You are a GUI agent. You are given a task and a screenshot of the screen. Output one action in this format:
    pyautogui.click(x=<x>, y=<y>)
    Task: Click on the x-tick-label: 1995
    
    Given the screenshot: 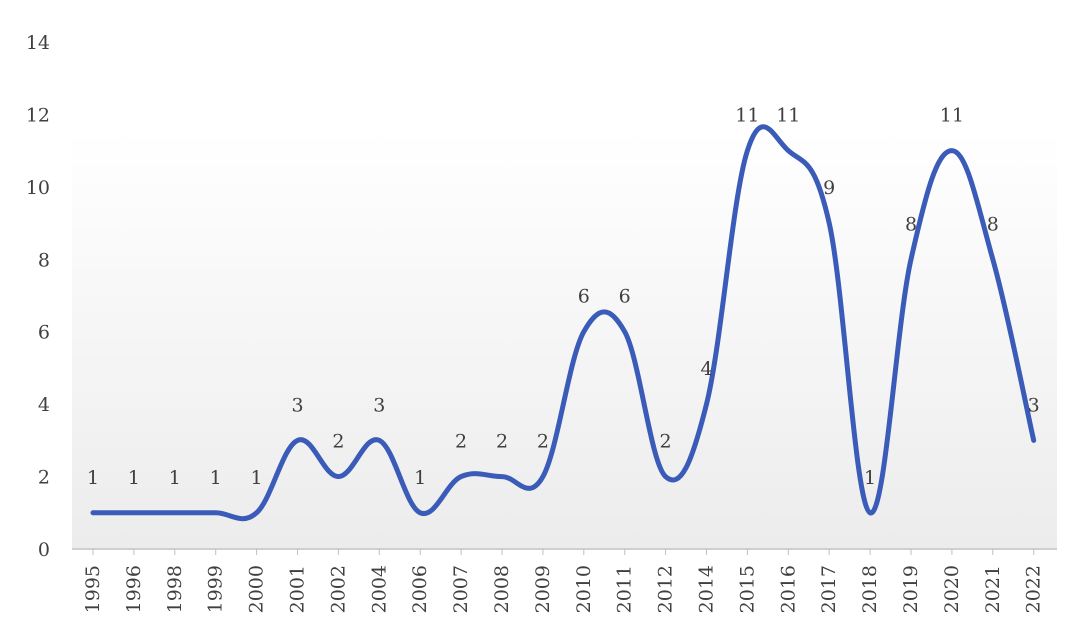 What is the action you would take?
    pyautogui.click(x=93, y=589)
    